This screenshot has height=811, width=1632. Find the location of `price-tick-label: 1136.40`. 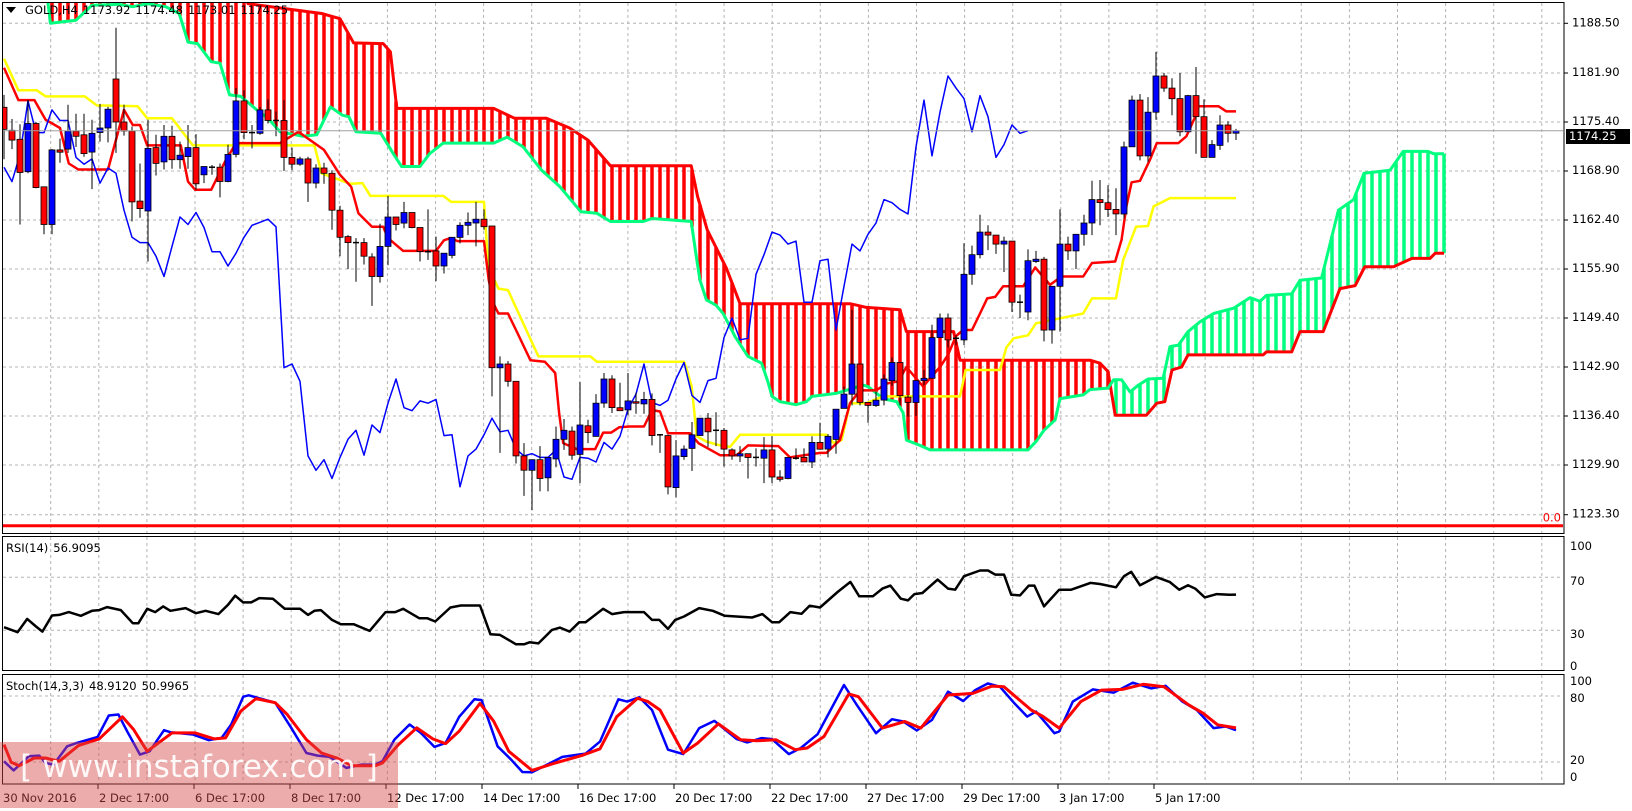

price-tick-label: 1136.40 is located at coordinates (1596, 415).